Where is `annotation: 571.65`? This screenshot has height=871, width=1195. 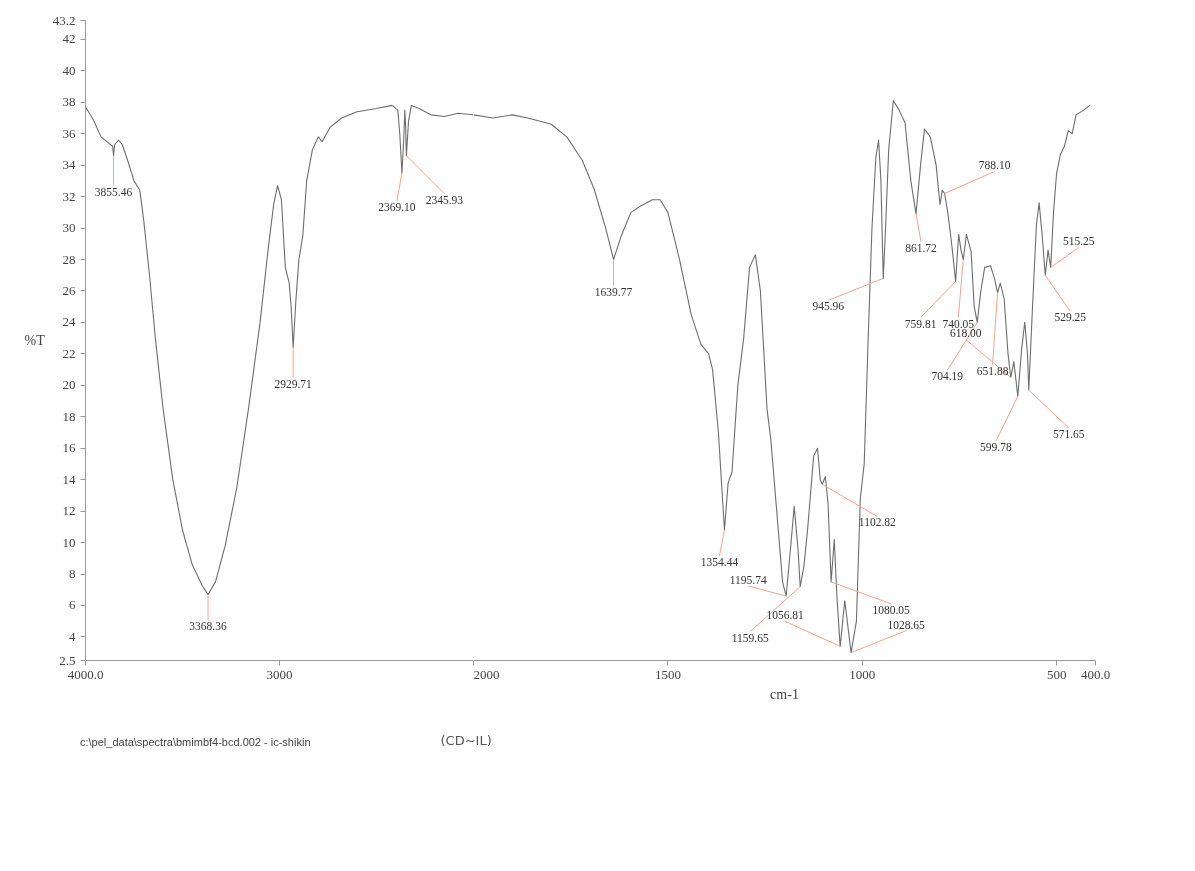
annotation: 571.65 is located at coordinates (1068, 434).